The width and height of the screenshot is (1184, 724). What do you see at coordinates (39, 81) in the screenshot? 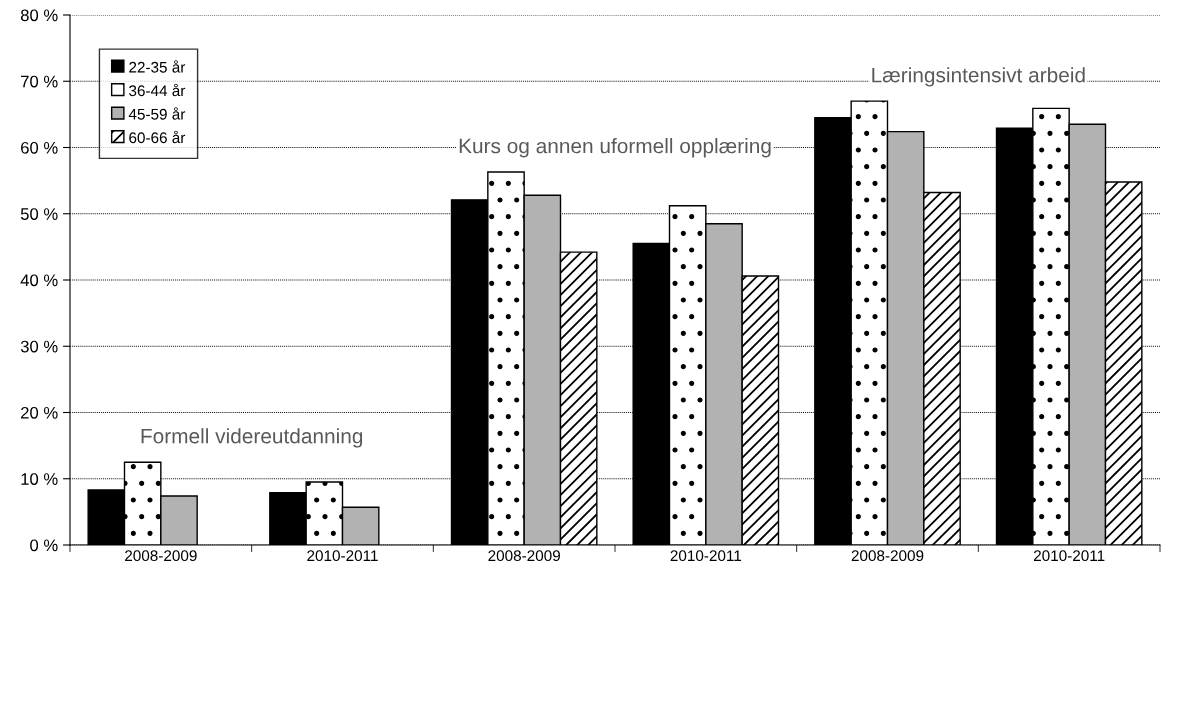
I see `y-tick-label: 70 %` at bounding box center [39, 81].